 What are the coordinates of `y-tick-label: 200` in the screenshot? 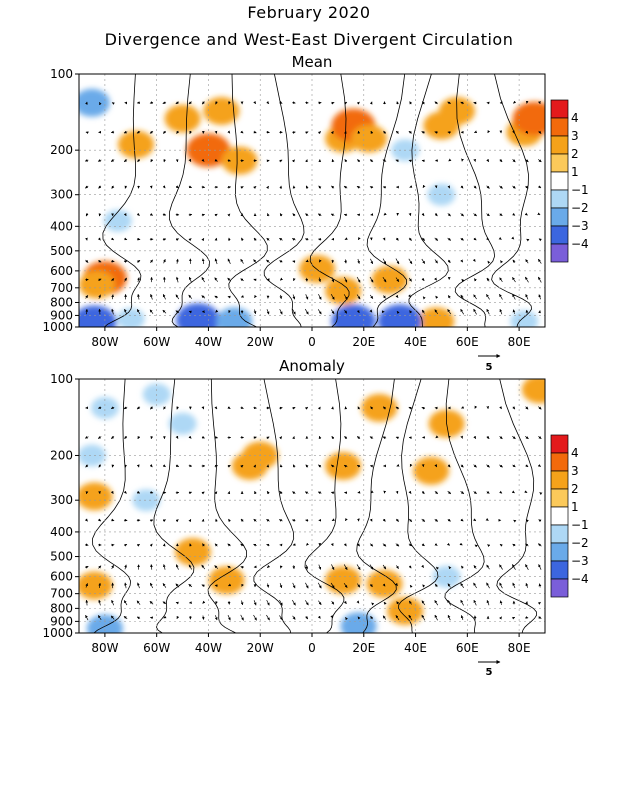 It's located at (61, 455).